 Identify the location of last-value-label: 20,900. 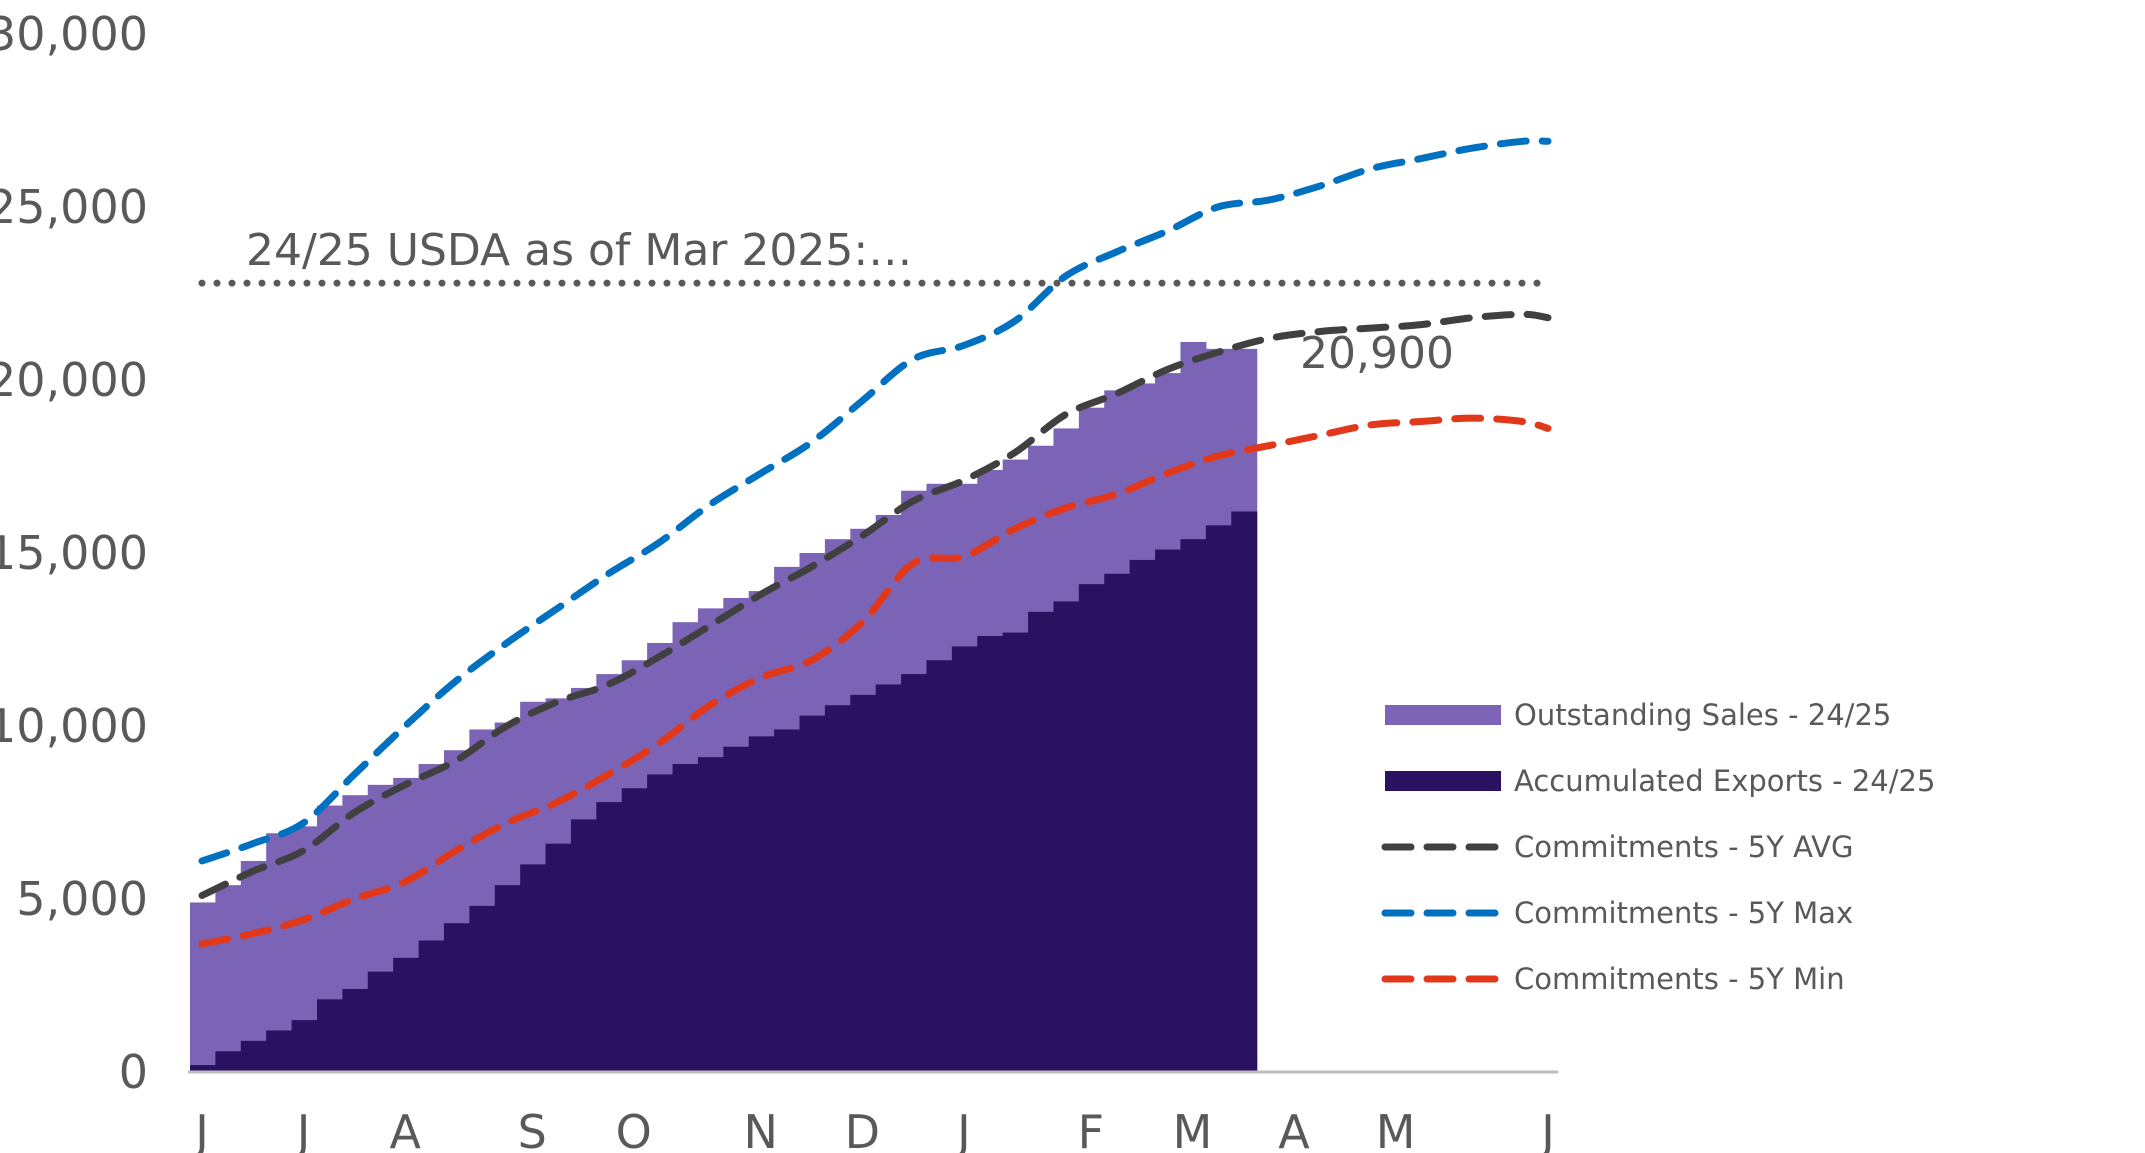
(1377, 353).